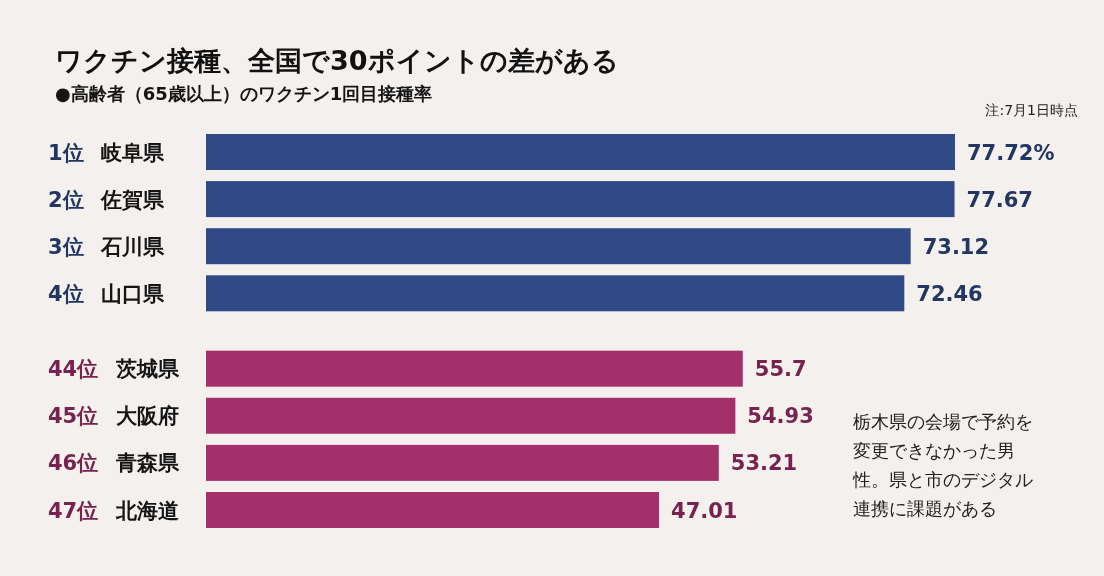 The width and height of the screenshot is (1104, 576). Describe the element at coordinates (1031, 110) in the screenshot. I see `text: 注:7月1日時点` at that location.